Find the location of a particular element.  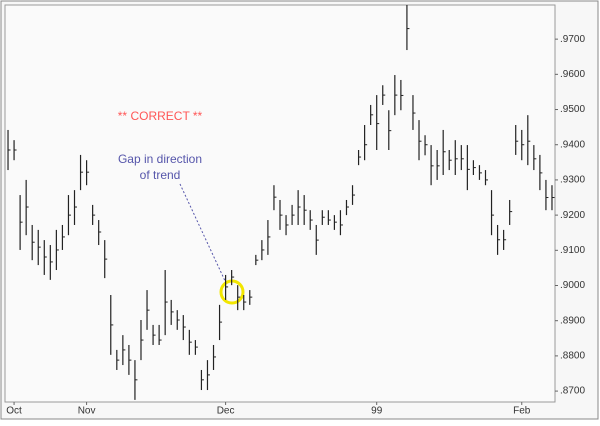

y-tick-label: .8700 is located at coordinates (572, 391).